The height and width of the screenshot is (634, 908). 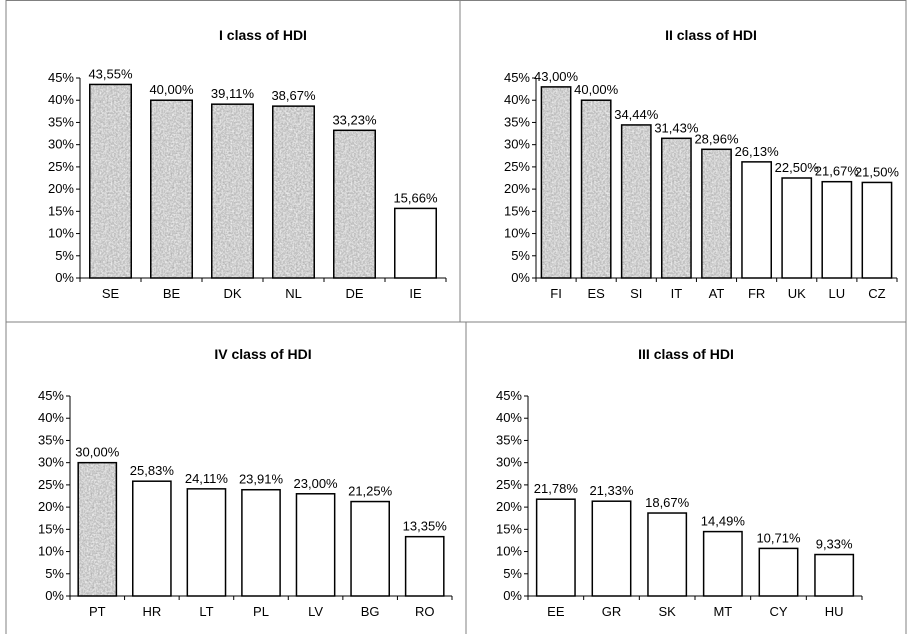 I want to click on bar-hr, so click(x=152, y=538).